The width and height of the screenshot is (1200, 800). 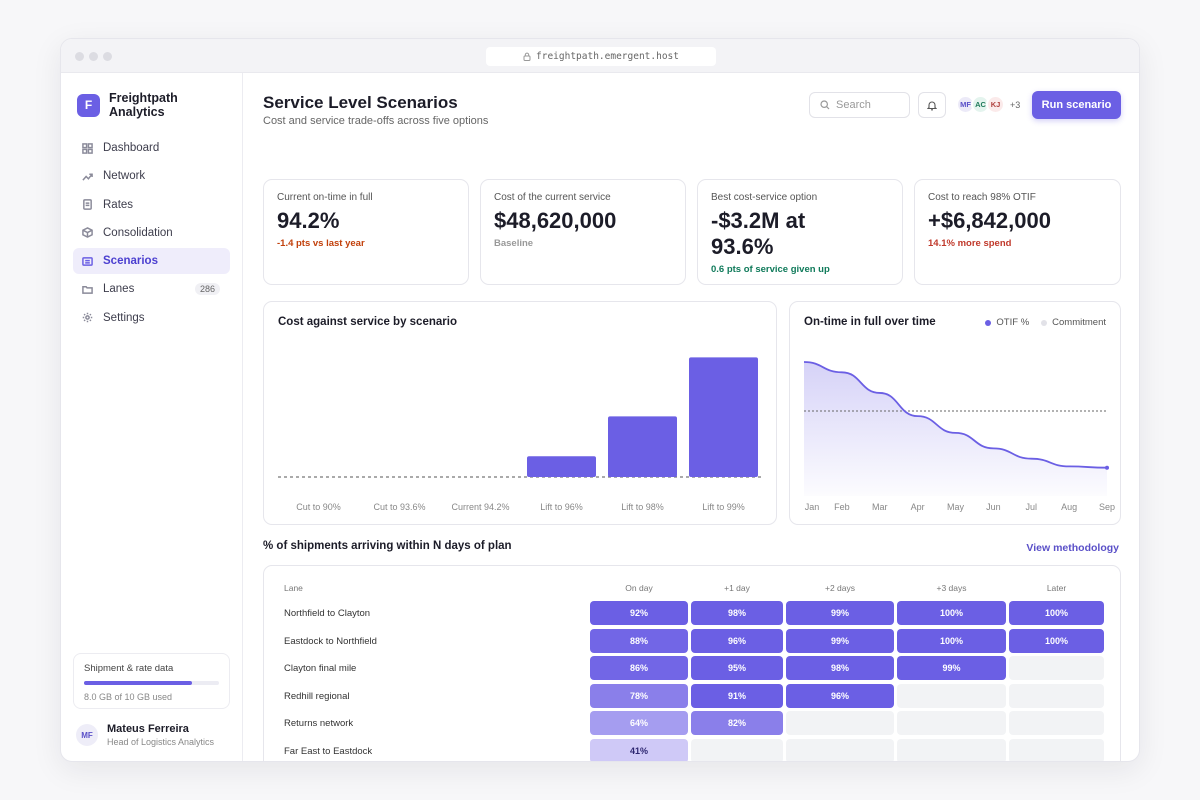 What do you see at coordinates (124, 176) in the screenshot?
I see `sidebar-item-label: Network` at bounding box center [124, 176].